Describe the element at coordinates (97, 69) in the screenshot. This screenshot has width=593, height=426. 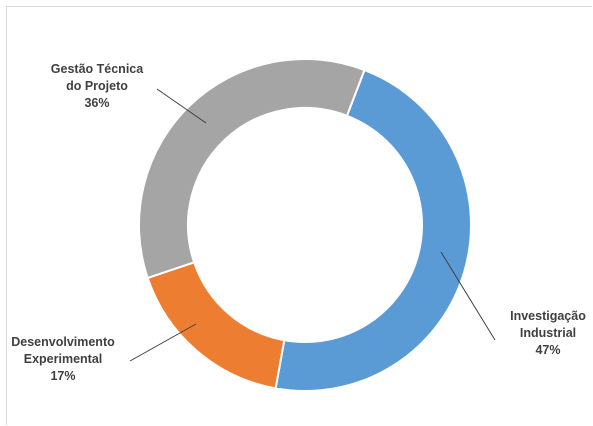
I see `slice-name-line: Gestão Técnica` at that location.